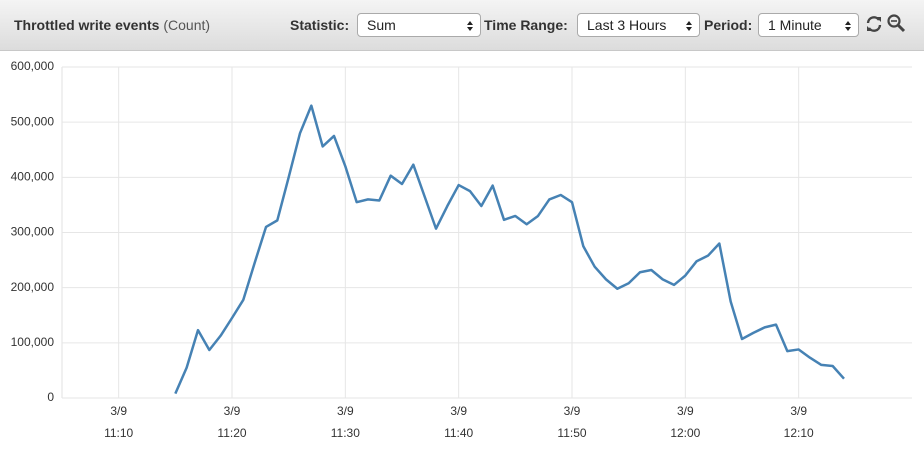  I want to click on y-tick-label: 400,000, so click(33, 177).